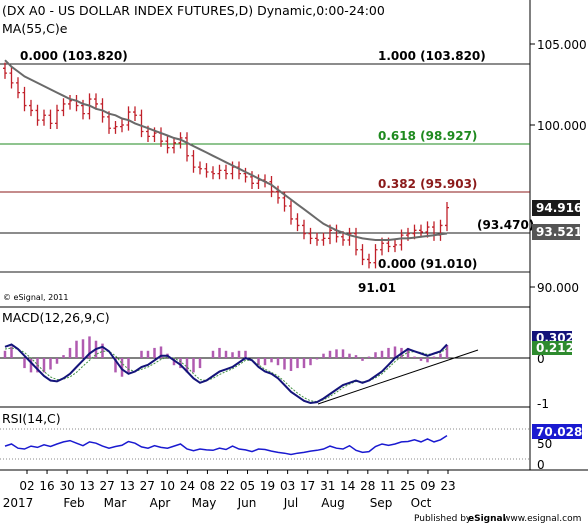 Image resolution: width=588 pixels, height=526 pixels. I want to click on x-month-label: Feb, so click(73, 503).